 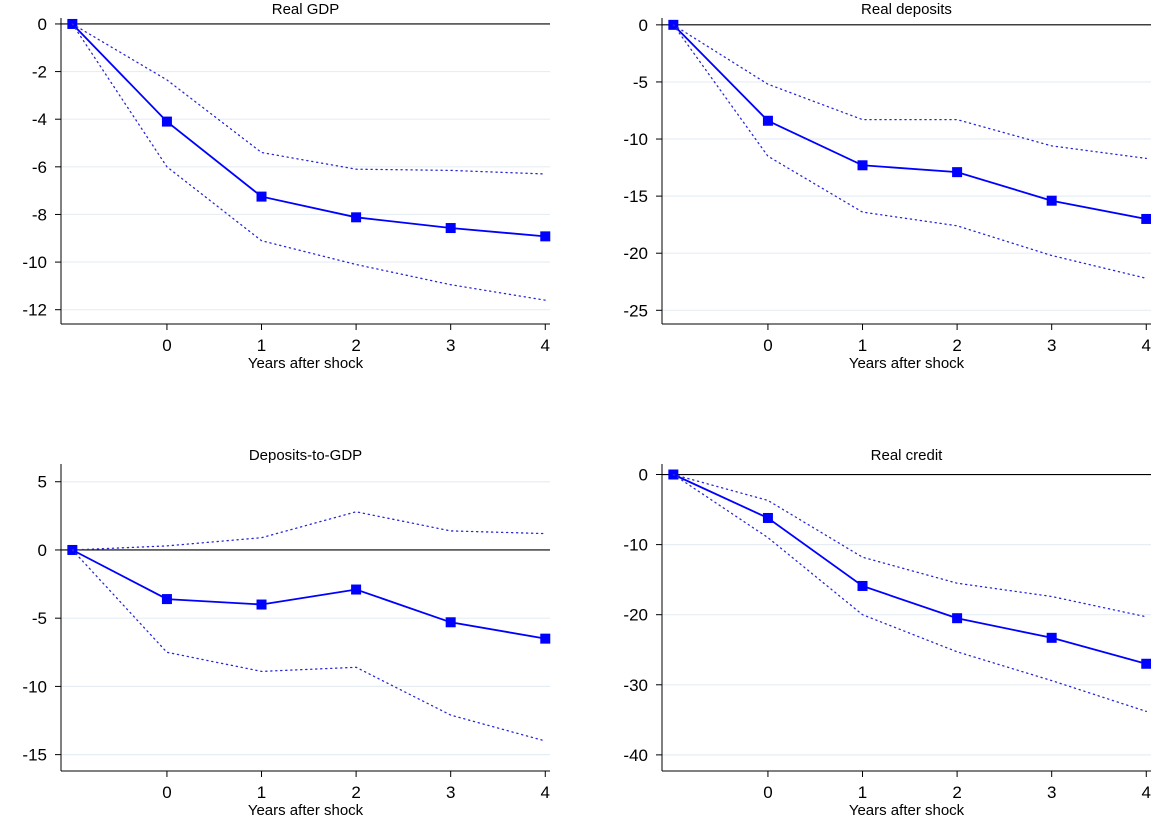 What do you see at coordinates (39, 214) in the screenshot?
I see `y-tick-label: -8` at bounding box center [39, 214].